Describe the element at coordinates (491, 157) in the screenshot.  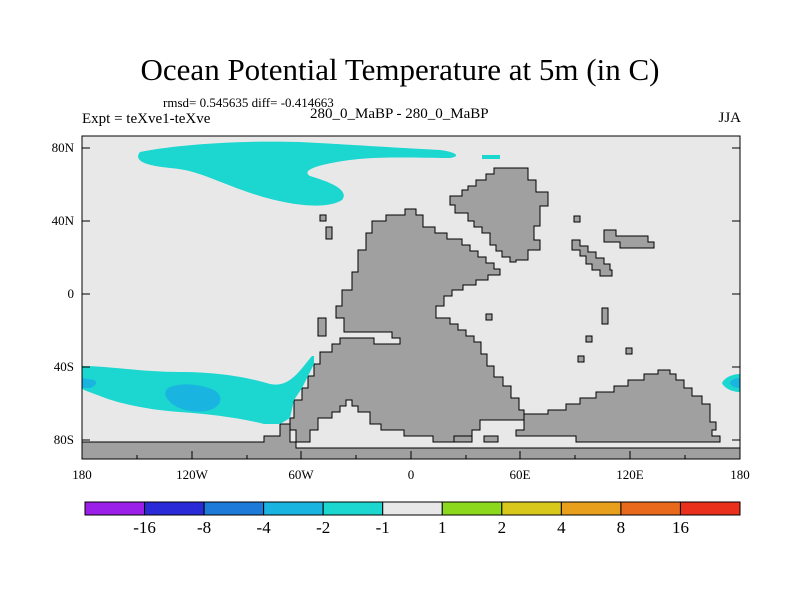
I see `anomaly-arctic-small` at that location.